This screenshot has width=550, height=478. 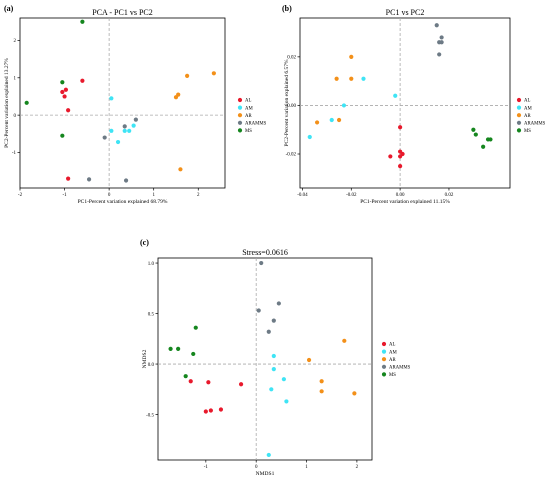 What do you see at coordinates (15, 41) in the screenshot?
I see `y-tick-label: 2` at bounding box center [15, 41].